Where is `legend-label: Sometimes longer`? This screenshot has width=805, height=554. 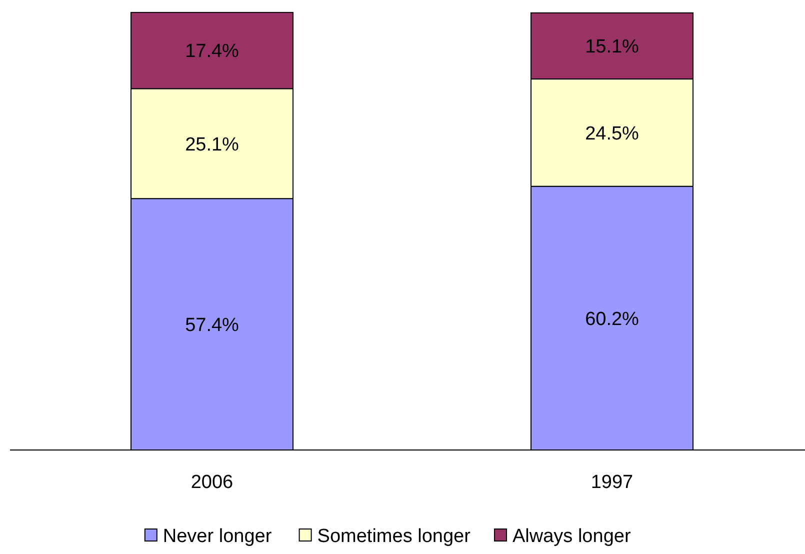
legend-label: Sometimes longer is located at coordinates (394, 536).